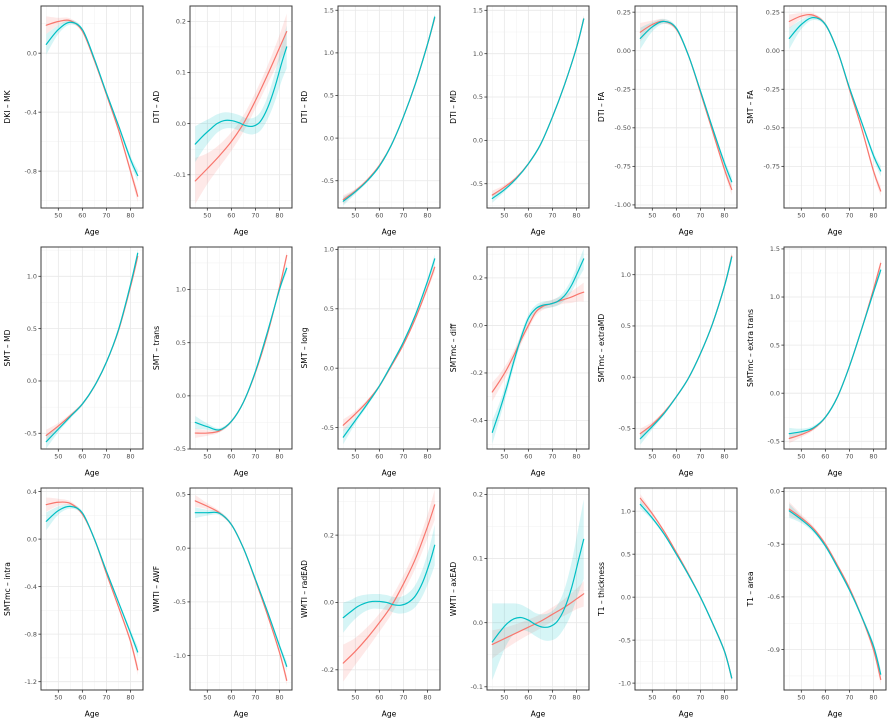 This screenshot has width=891, height=723. Describe the element at coordinates (476, 373) in the screenshot. I see `y-tick-label: -0.2` at that location.